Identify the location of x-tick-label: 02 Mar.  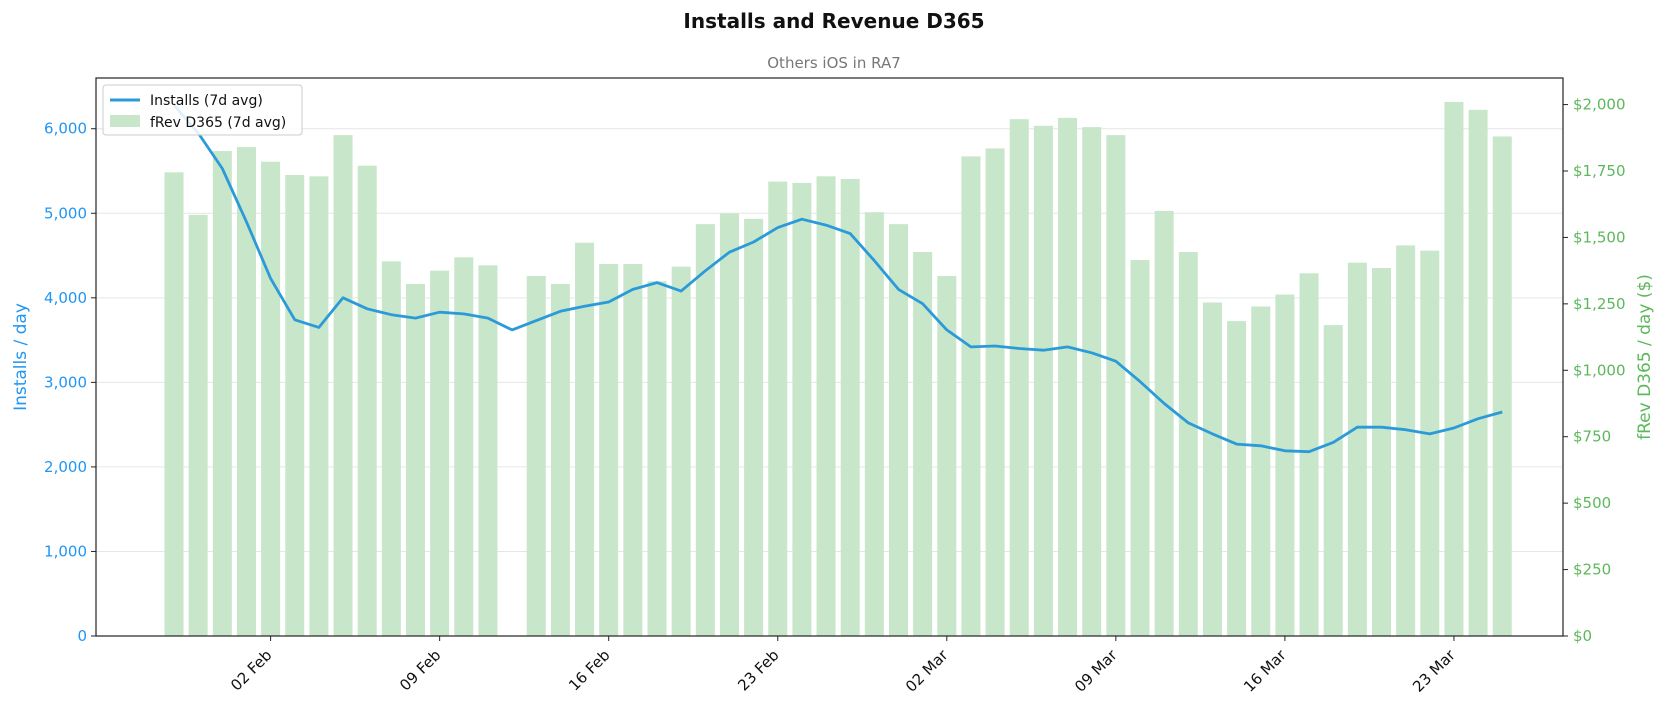
(927, 671).